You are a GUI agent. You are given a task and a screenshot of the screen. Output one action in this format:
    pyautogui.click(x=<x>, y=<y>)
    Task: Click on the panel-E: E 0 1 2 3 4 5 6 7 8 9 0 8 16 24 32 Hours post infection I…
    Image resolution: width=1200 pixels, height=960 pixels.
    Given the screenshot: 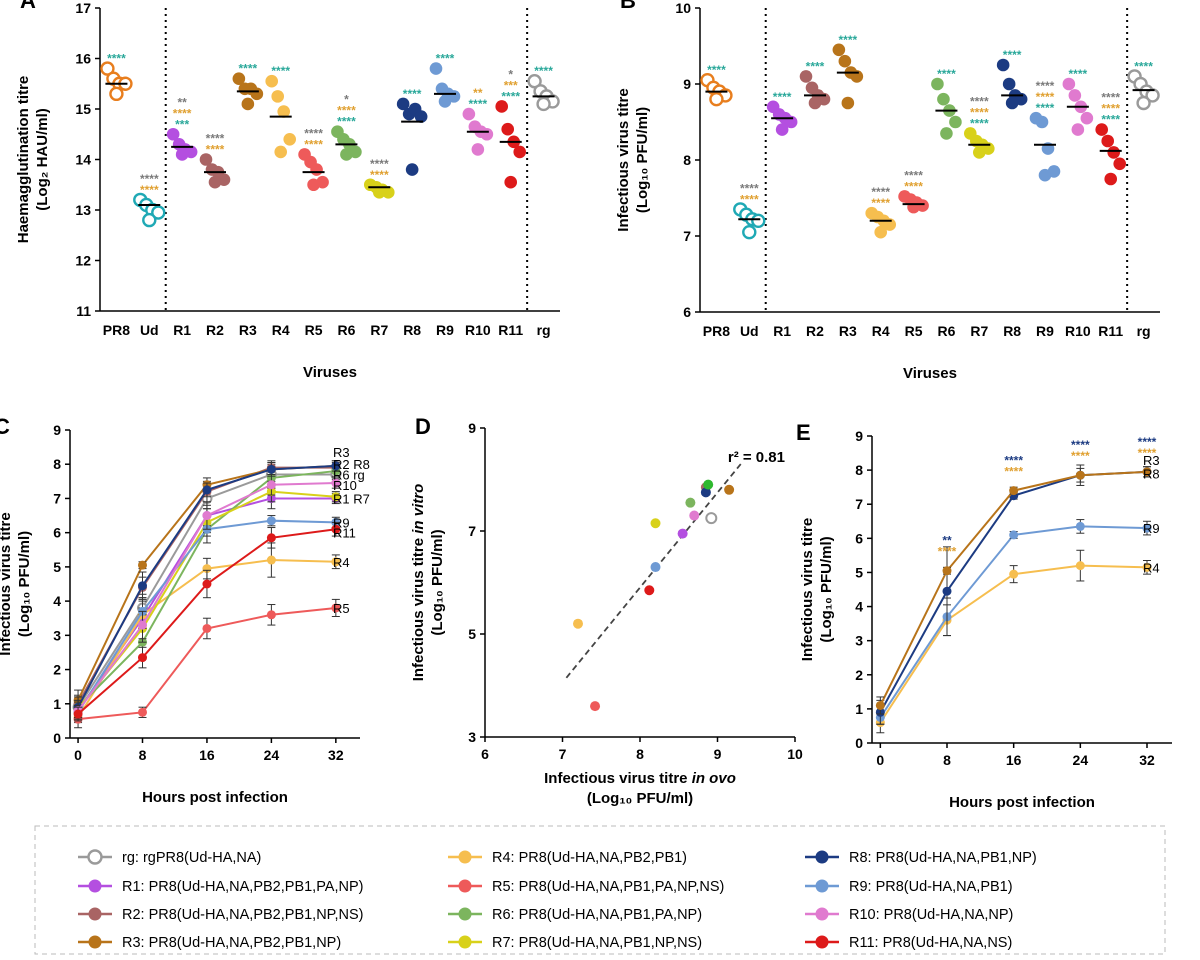 What is the action you would take?
    pyautogui.click(x=984, y=615)
    